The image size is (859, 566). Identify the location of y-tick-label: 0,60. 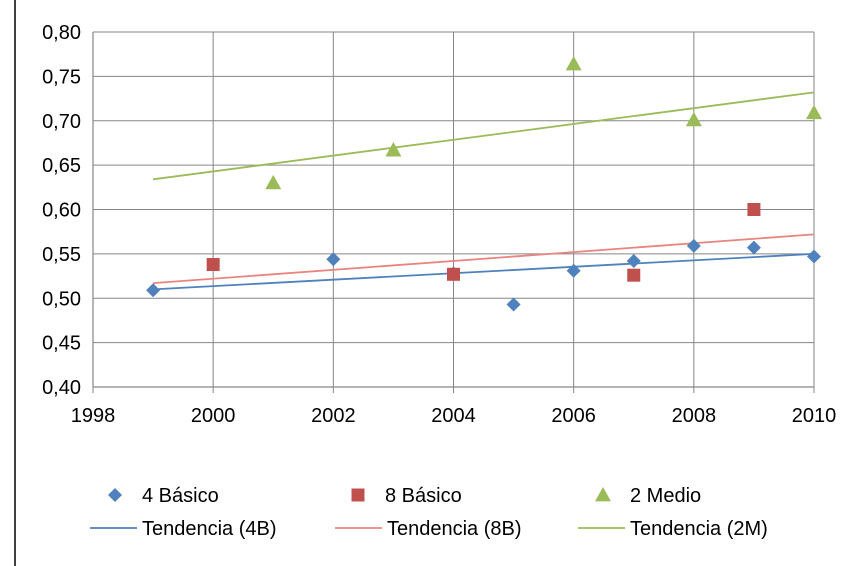
(61, 211).